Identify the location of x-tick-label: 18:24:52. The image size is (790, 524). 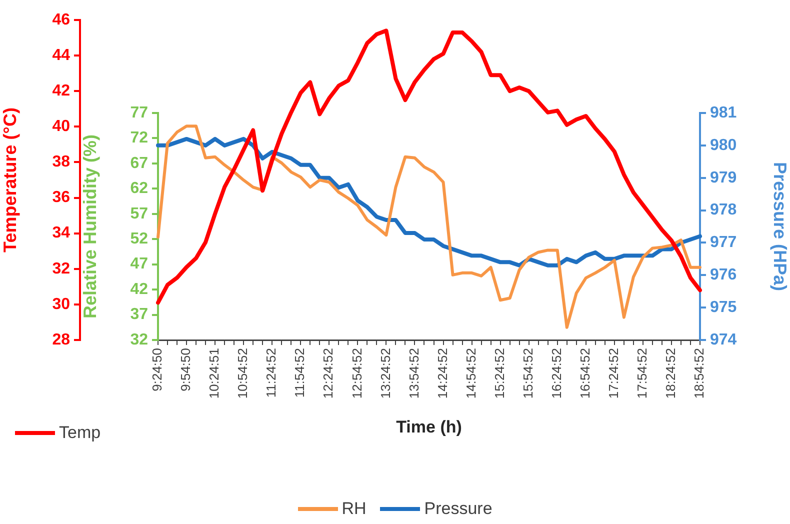
(670, 373).